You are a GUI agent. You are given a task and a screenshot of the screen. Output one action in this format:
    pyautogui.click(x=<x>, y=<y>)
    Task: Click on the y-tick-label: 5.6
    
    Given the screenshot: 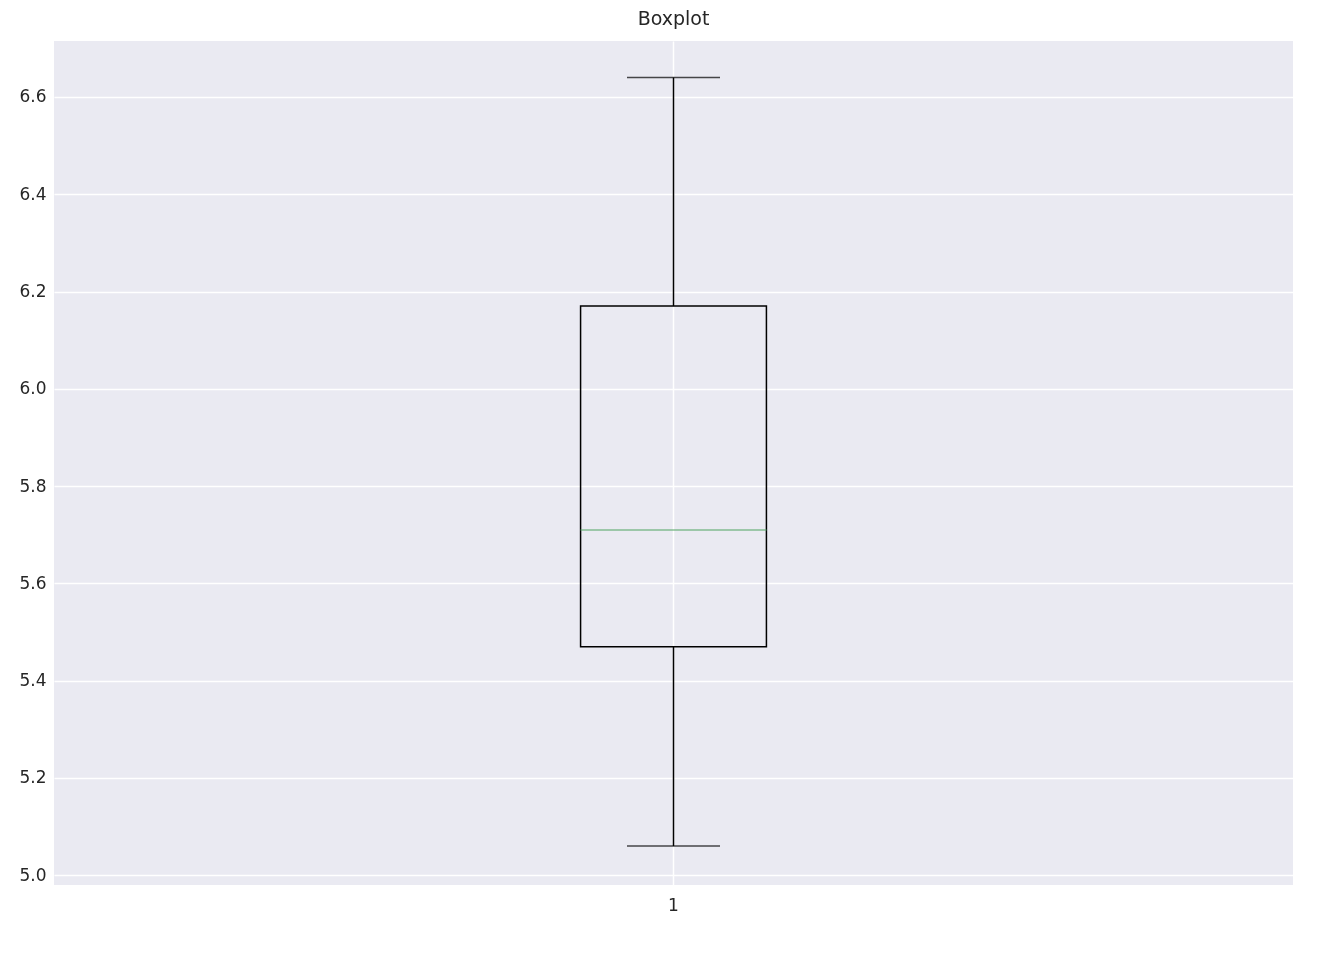 What is the action you would take?
    pyautogui.click(x=33, y=582)
    